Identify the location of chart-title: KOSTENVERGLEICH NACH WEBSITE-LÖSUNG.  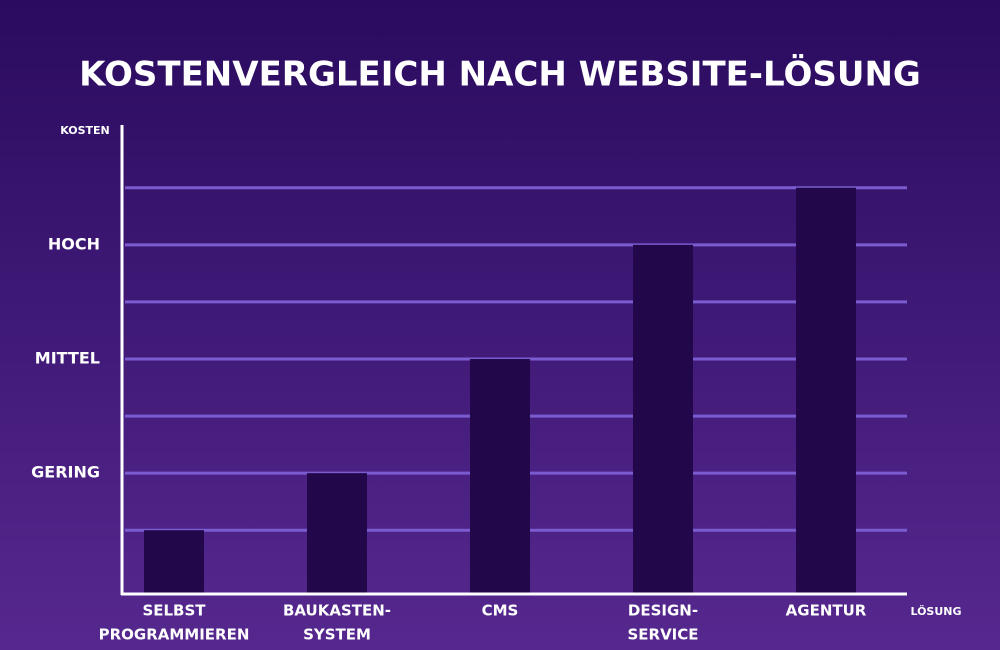
(500, 74).